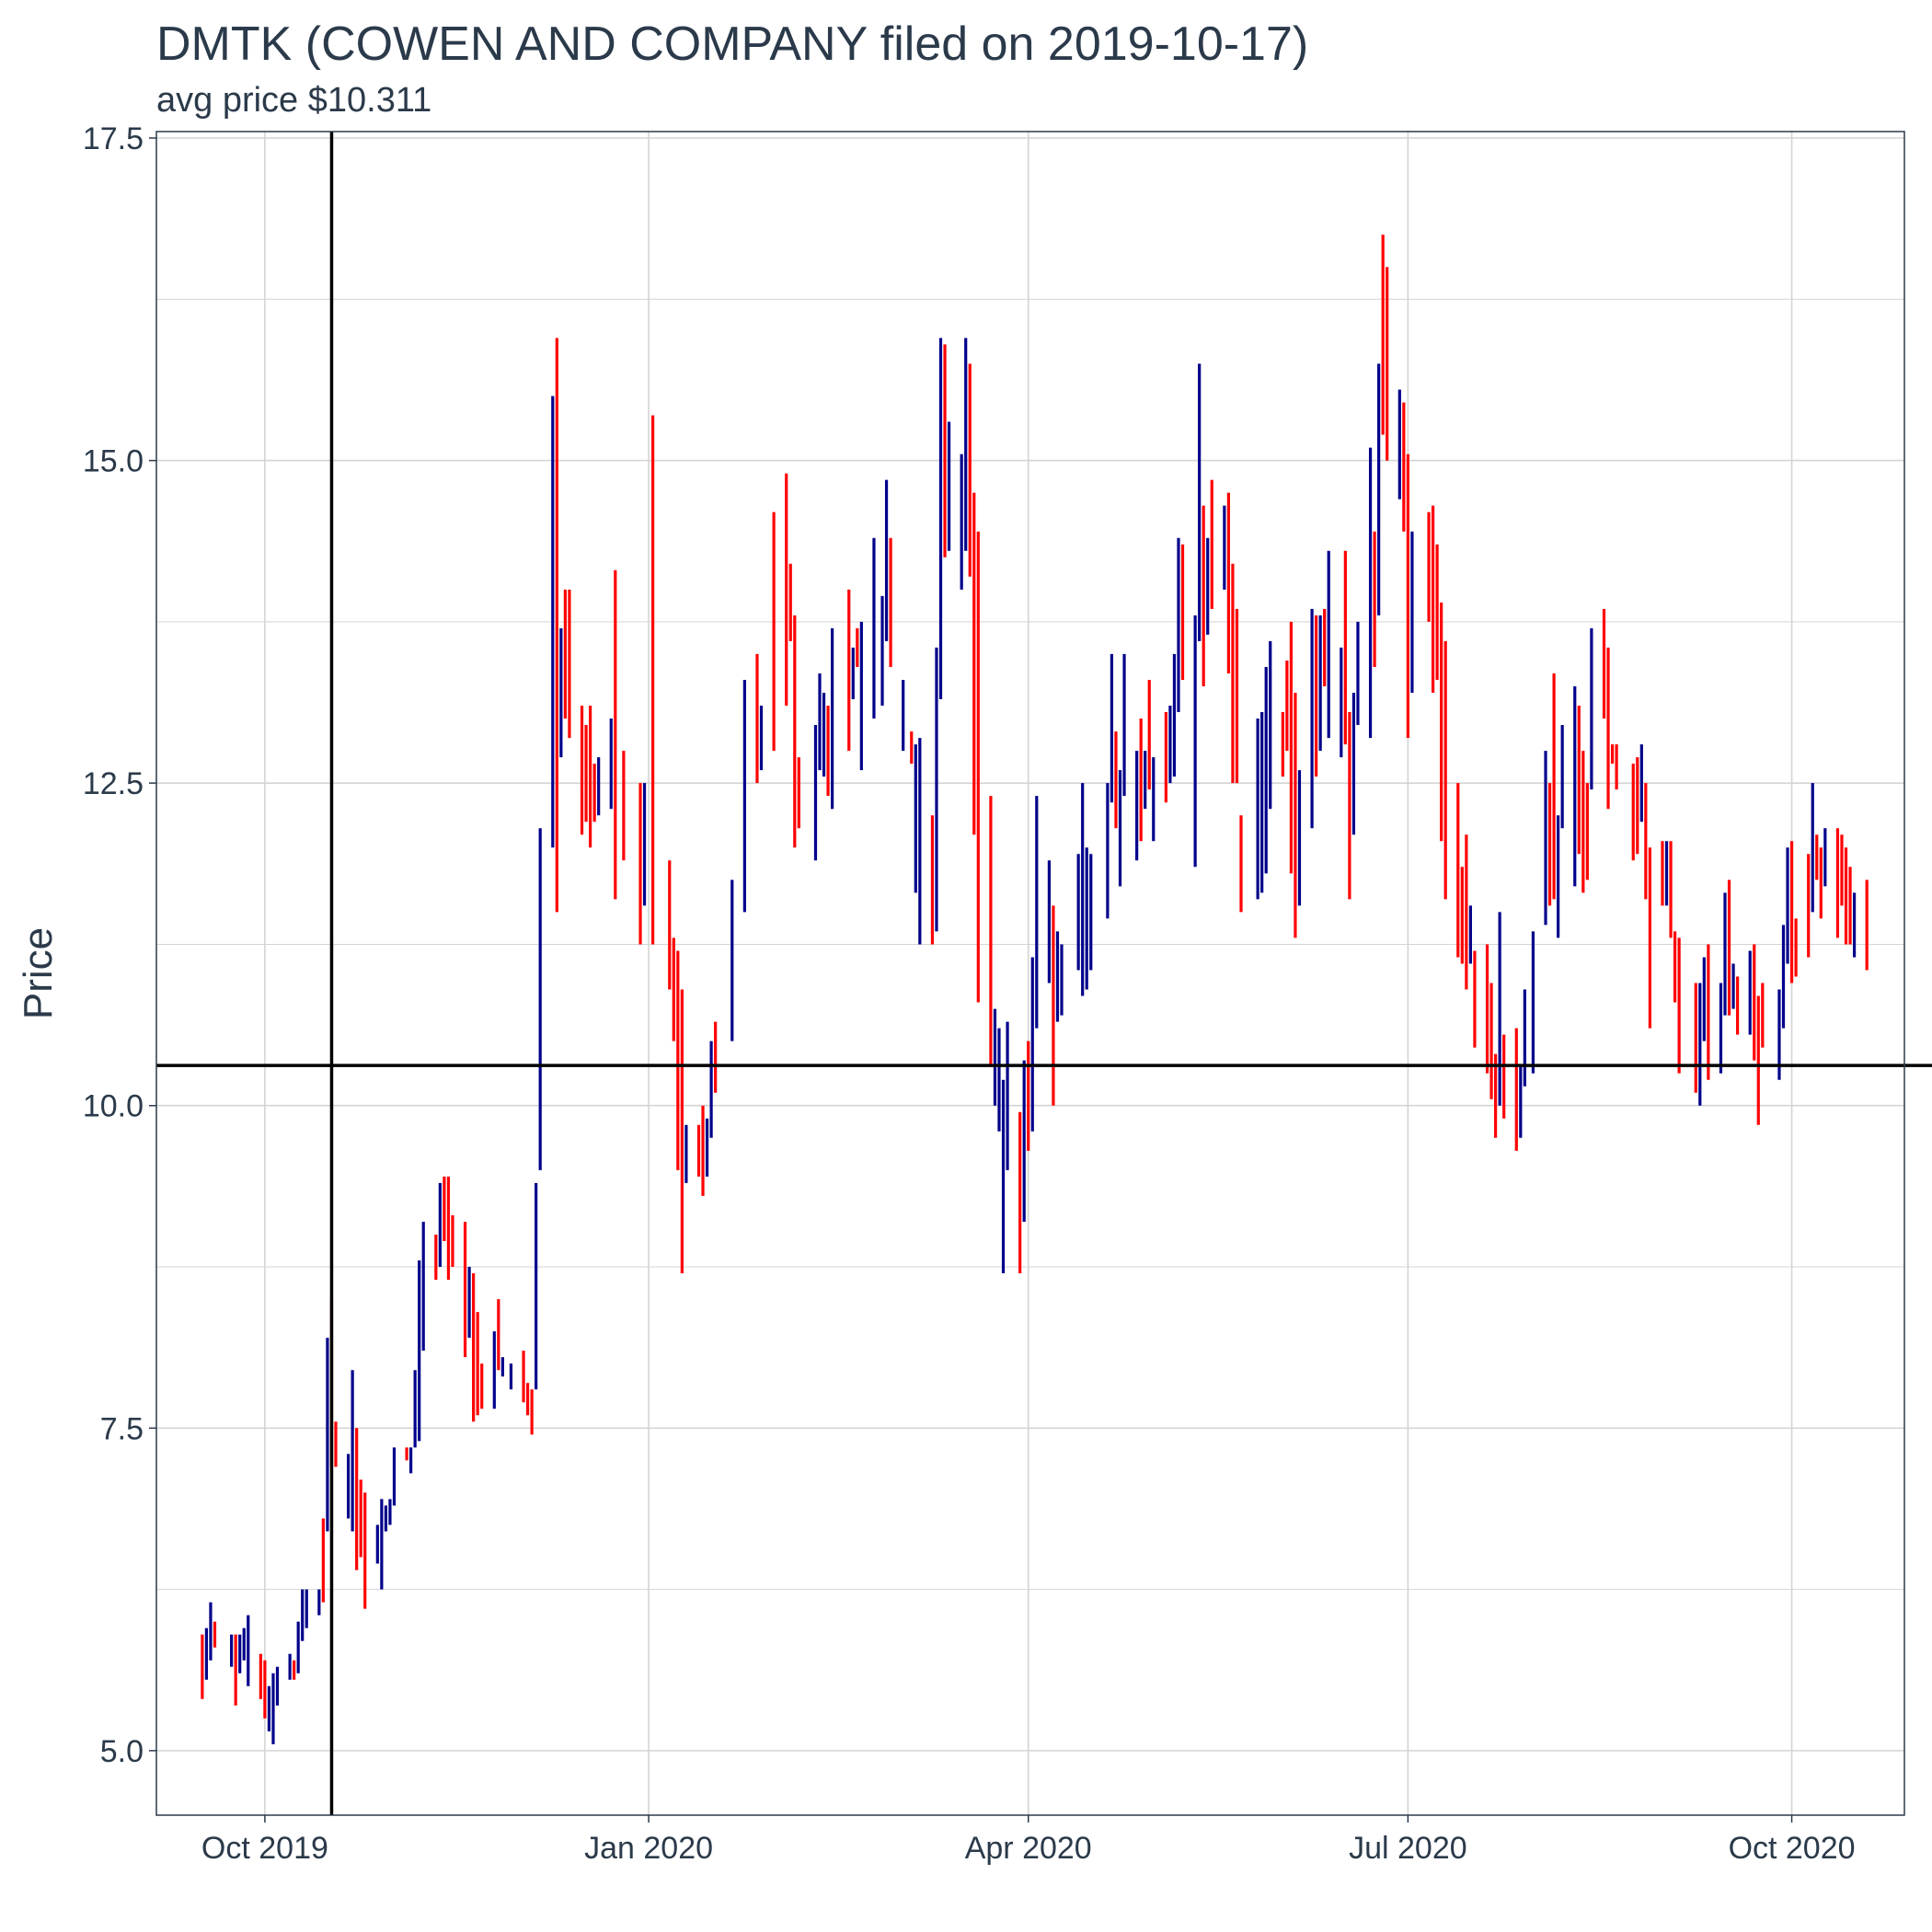 The height and width of the screenshot is (1932, 1932). I want to click on y-tick-label: 15.0, so click(113, 461).